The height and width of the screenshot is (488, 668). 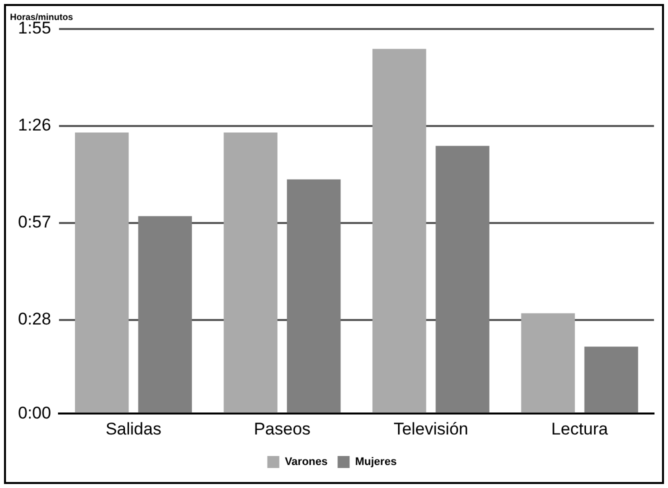 What do you see at coordinates (42, 17) in the screenshot?
I see `y-axis-title: Horas/minutos` at bounding box center [42, 17].